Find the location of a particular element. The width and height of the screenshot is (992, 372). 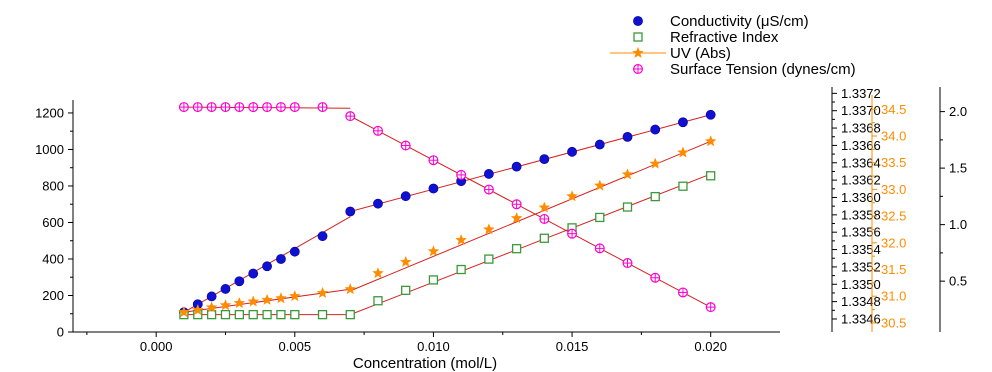

conductivity-tick-label: 1000 is located at coordinates (49, 149).